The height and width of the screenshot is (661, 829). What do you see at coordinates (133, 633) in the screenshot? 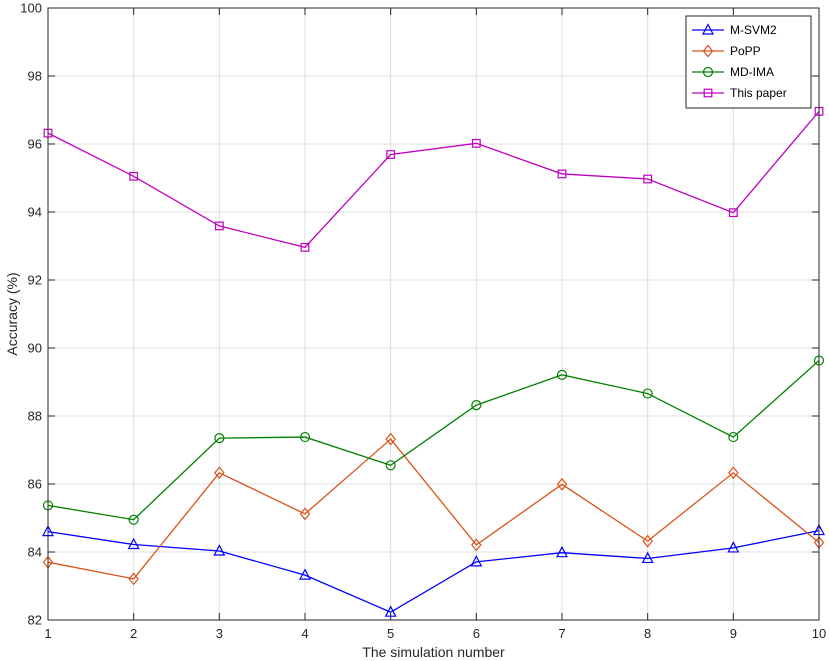
I see `x-tick-label: 2` at bounding box center [133, 633].